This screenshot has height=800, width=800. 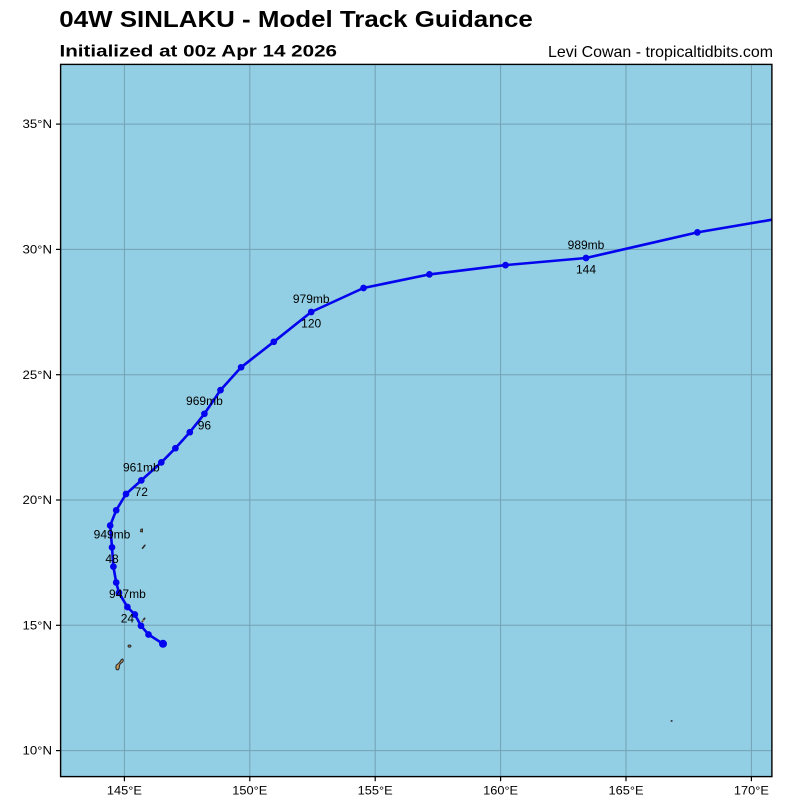 I want to click on svg-text: 961mb, so click(x=141, y=467).